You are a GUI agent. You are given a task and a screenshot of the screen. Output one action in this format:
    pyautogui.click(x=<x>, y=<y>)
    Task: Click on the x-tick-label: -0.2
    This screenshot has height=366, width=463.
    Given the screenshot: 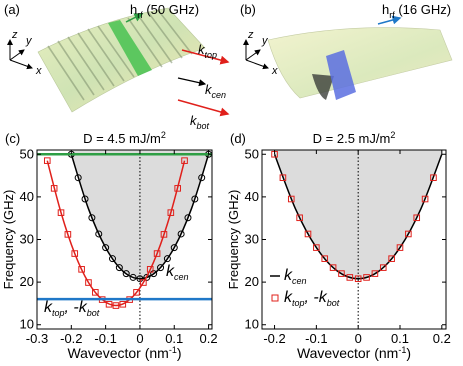 What is the action you would take?
    pyautogui.click(x=71, y=338)
    